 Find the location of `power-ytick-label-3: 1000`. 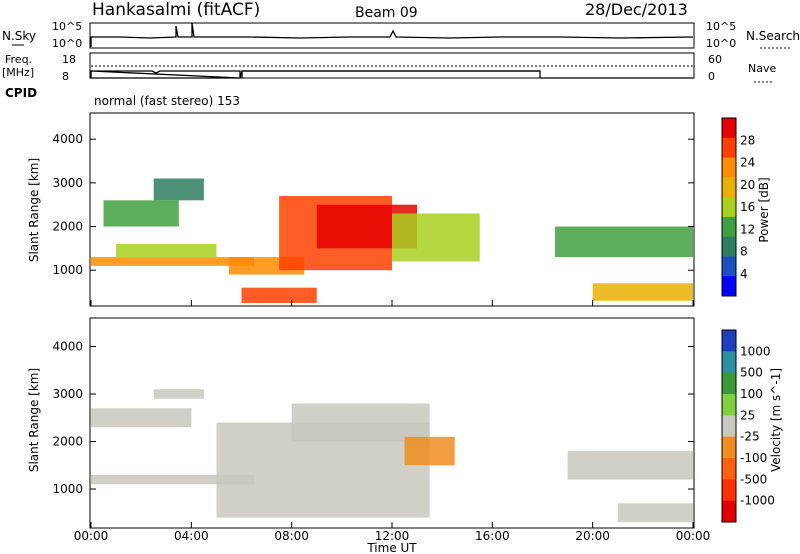

power-ytick-label-3: 1000 is located at coordinates (67, 270).